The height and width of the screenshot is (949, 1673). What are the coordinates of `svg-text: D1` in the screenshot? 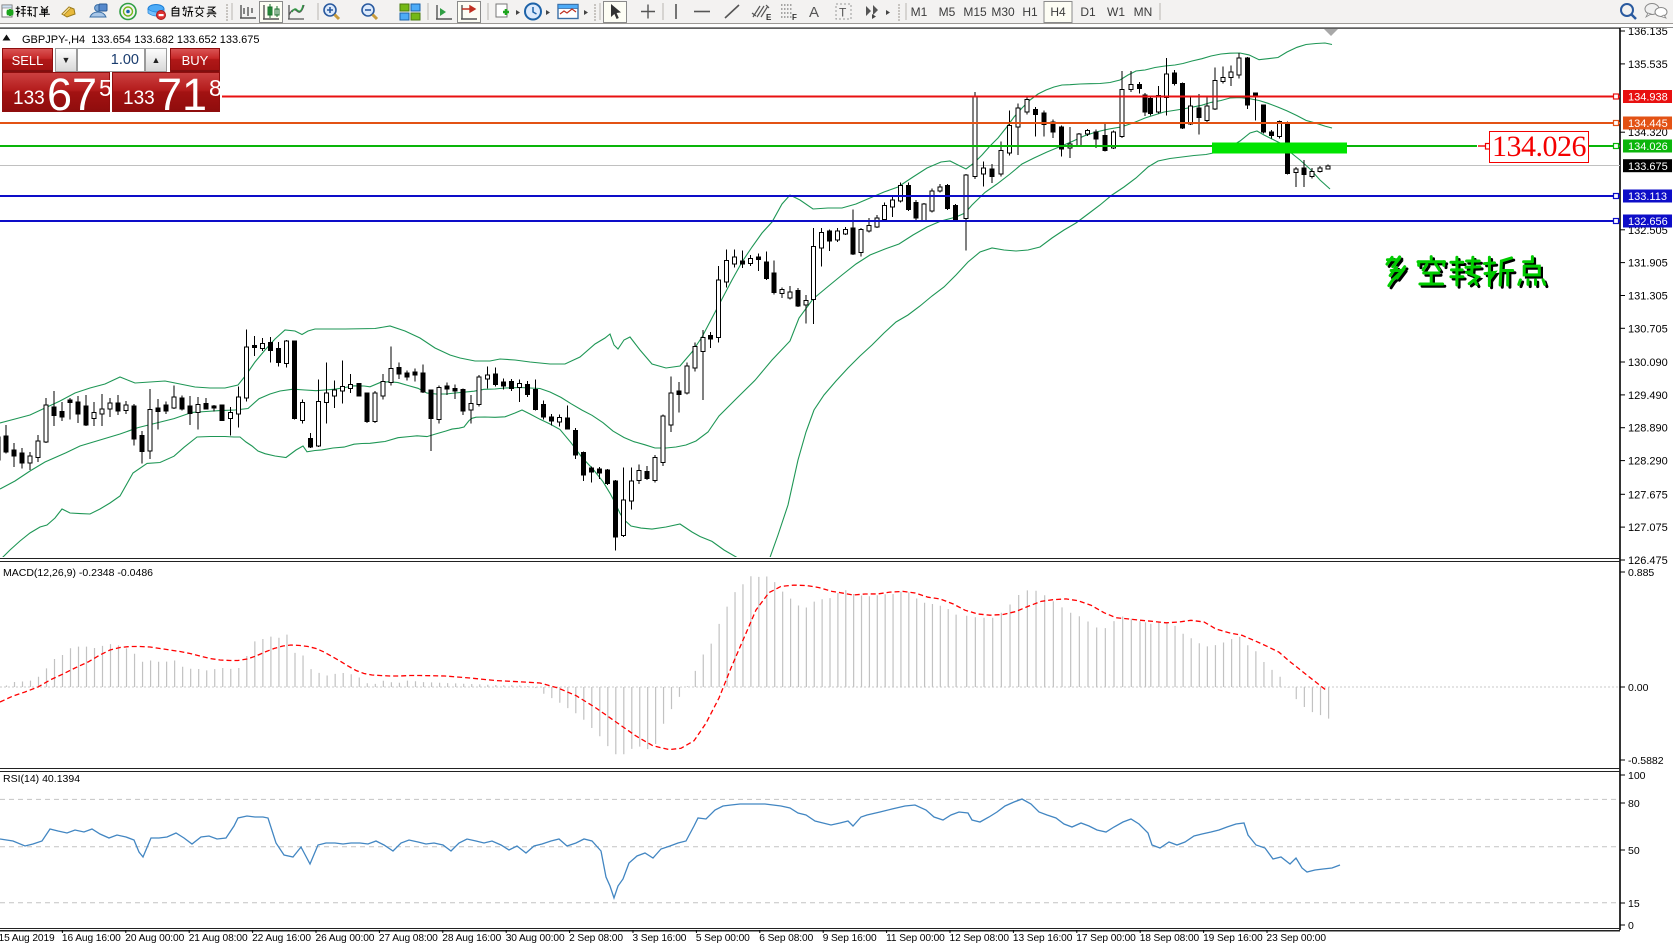 It's located at (1088, 12).